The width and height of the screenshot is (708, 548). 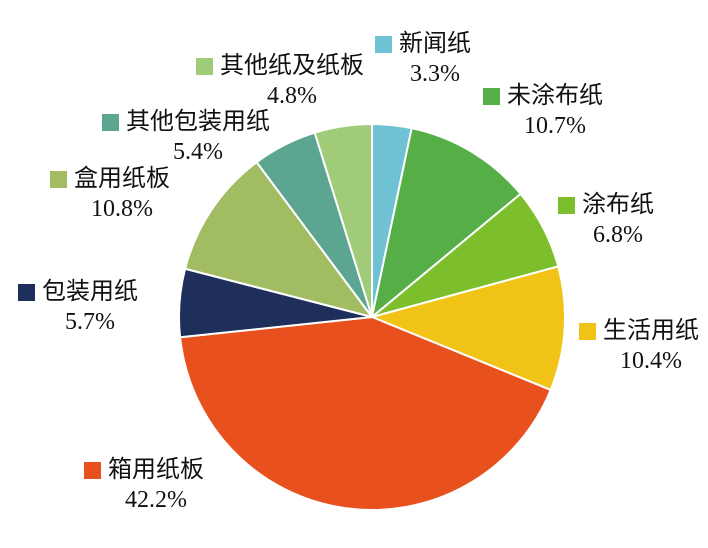 What do you see at coordinates (618, 221) in the screenshot?
I see `legend-texts: 涂布纸 6.8%` at bounding box center [618, 221].